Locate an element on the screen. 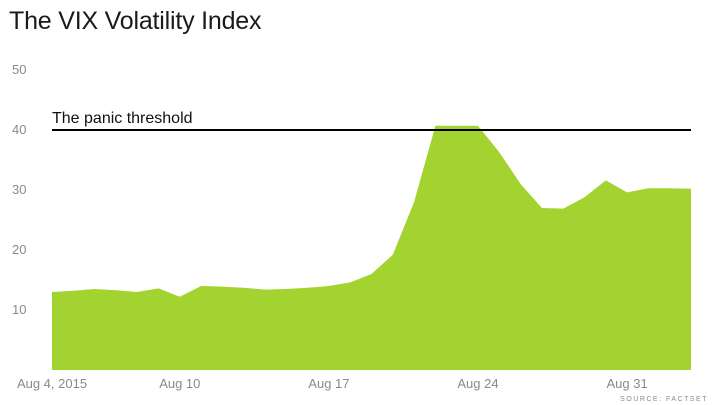 Image resolution: width=720 pixels, height=405 pixels. y-tick-label: 30 is located at coordinates (19, 189).